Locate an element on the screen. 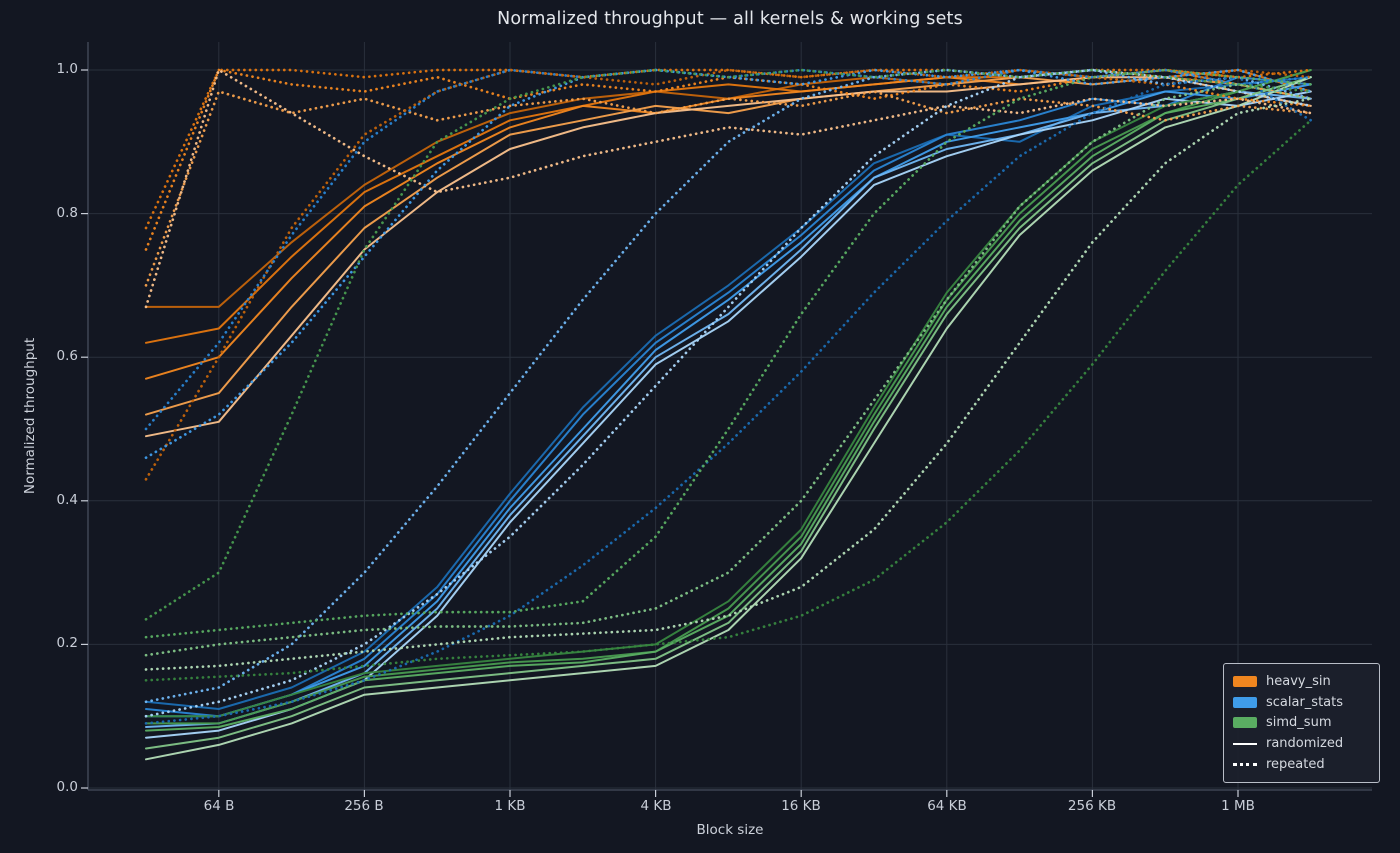 This screenshot has width=1400, height=853. legend-entry-simd-sum: simd_sum is located at coordinates (1301, 723).